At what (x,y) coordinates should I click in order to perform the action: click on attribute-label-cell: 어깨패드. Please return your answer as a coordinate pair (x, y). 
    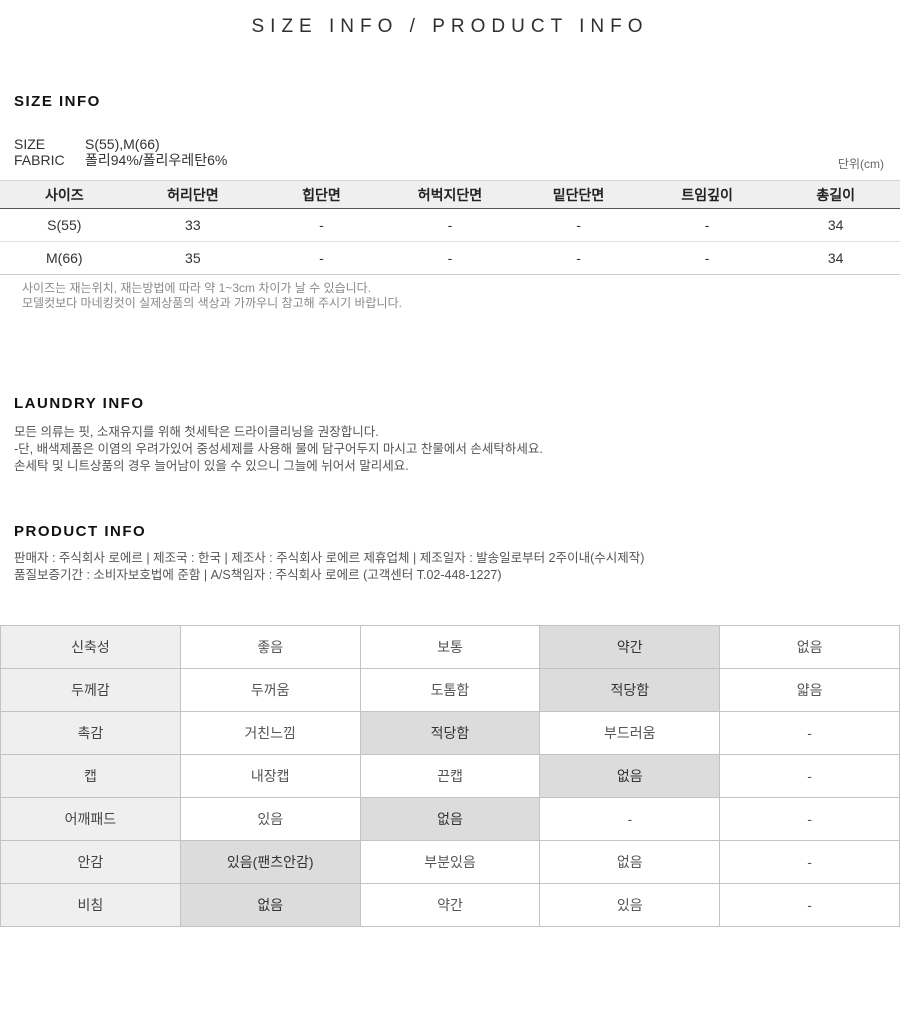
    Looking at the image, I should click on (90, 819).